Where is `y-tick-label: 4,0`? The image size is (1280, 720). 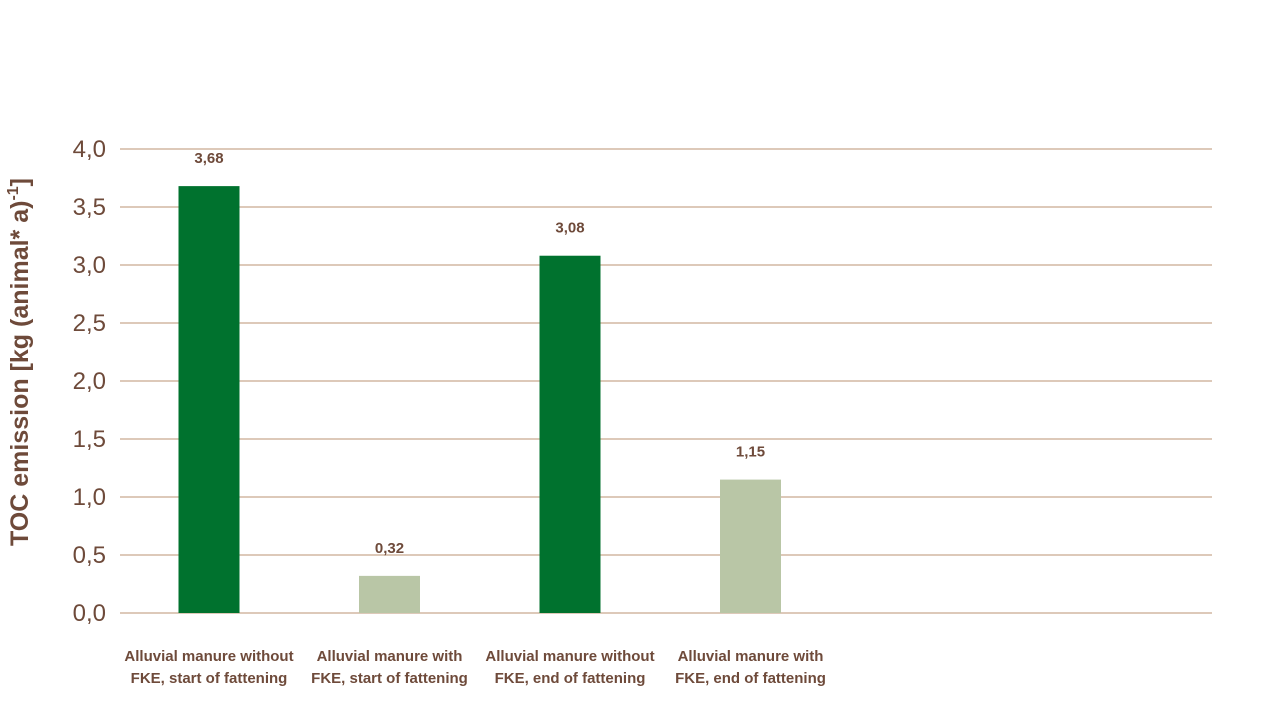
y-tick-label: 4,0 is located at coordinates (89, 149).